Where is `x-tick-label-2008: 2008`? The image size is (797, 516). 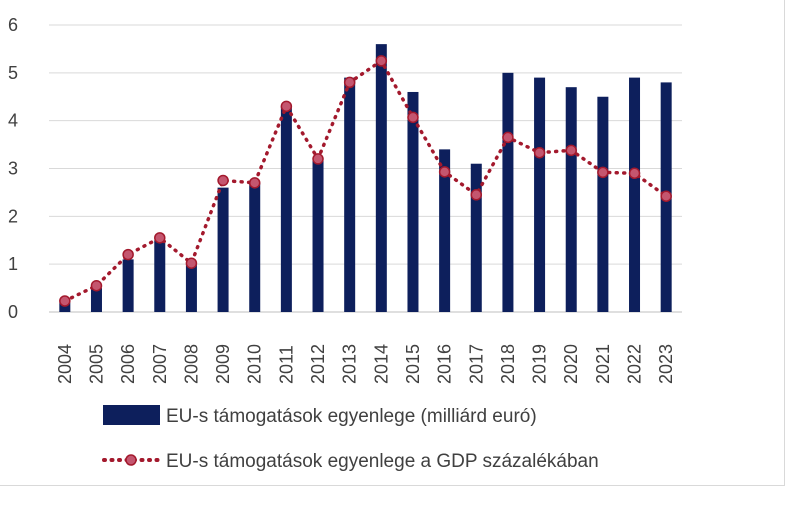
x-tick-label-2008: 2008 is located at coordinates (191, 364).